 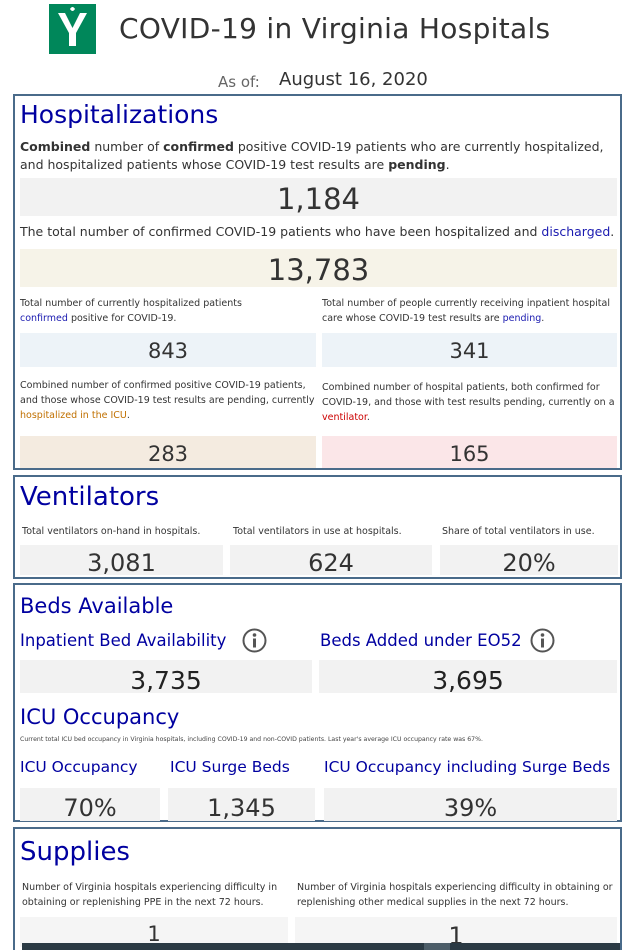 I want to click on icu-text-2: ., so click(x=128, y=415).